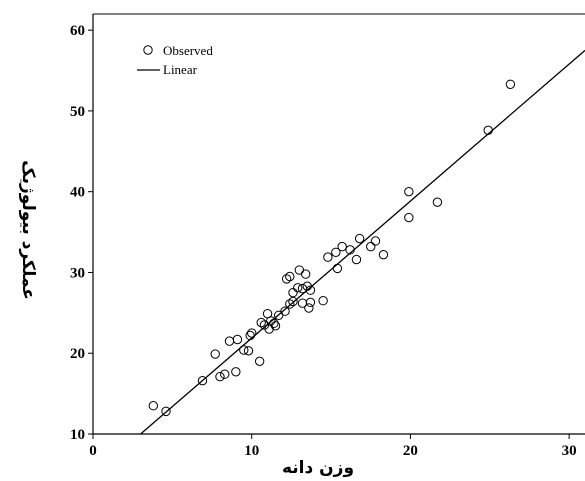 The image size is (585, 481). Describe the element at coordinates (148, 50) in the screenshot. I see `legend-observed-marker` at that location.